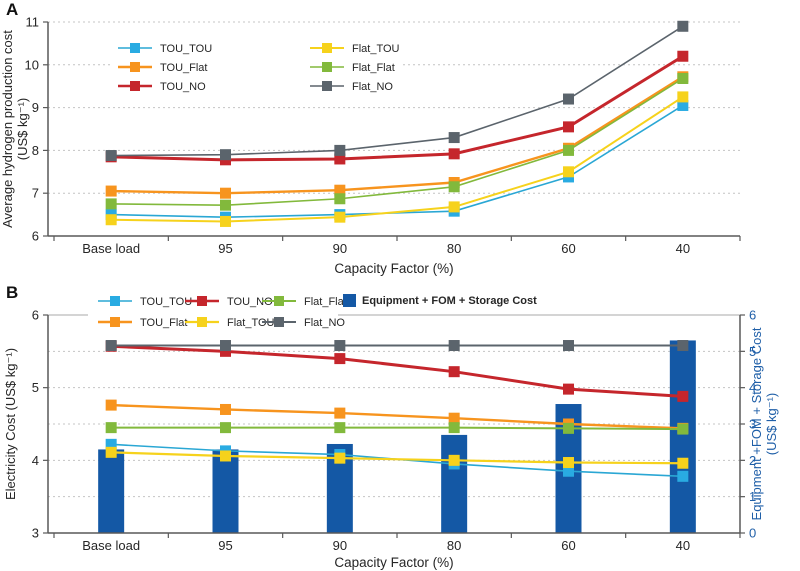 Image resolution: width=800 pixels, height=571 pixels. I want to click on legend-item-Flat_Flat, so click(327, 67).